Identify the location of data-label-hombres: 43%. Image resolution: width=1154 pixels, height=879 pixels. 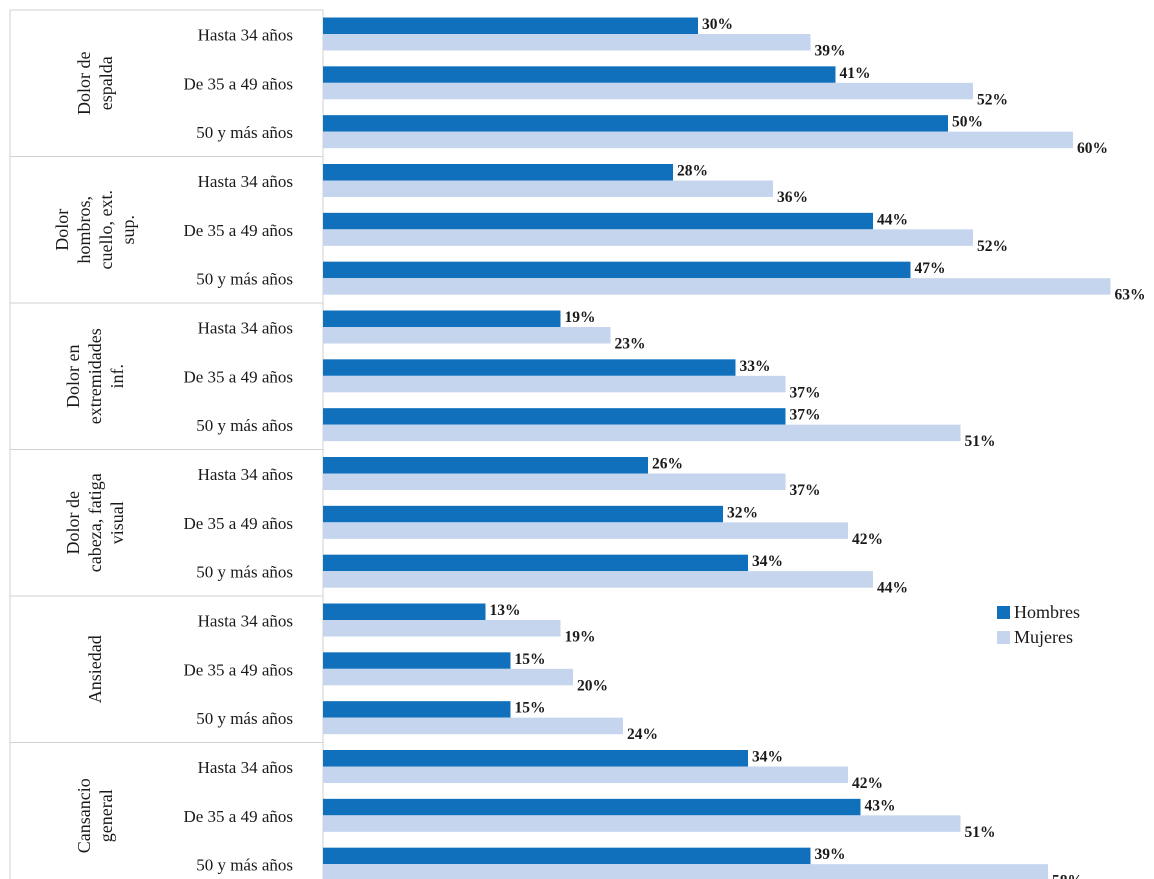
(880, 805).